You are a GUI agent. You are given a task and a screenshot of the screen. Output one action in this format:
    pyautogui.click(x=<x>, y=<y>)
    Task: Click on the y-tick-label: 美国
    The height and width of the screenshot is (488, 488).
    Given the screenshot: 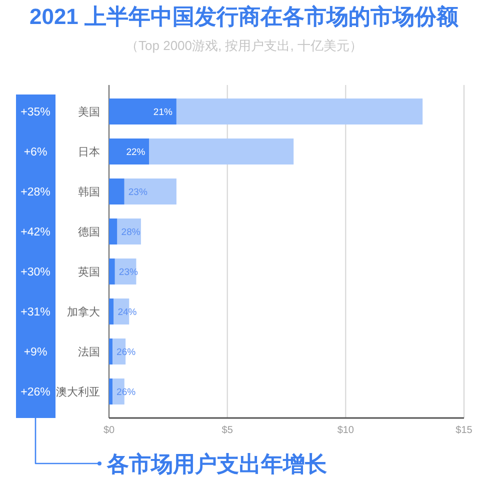 What is the action you would take?
    pyautogui.click(x=89, y=112)
    